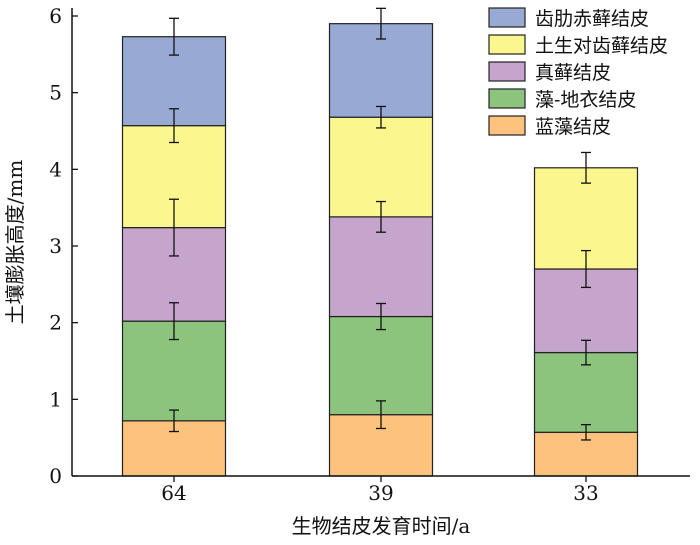 Image resolution: width=700 pixels, height=545 pixels. What do you see at coordinates (55, 323) in the screenshot?
I see `y-tick-label: 2` at bounding box center [55, 323].